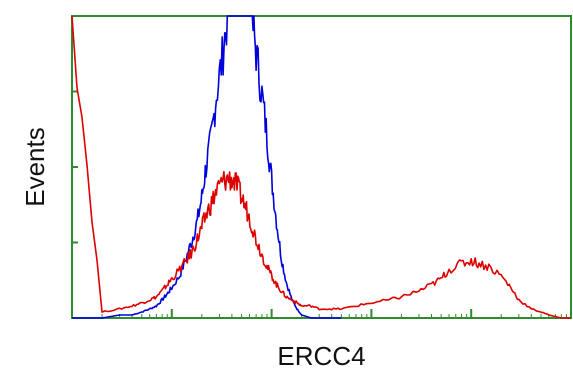 This screenshot has width=573, height=378. I want to click on x-axis-label: ERCC4, so click(321, 356).